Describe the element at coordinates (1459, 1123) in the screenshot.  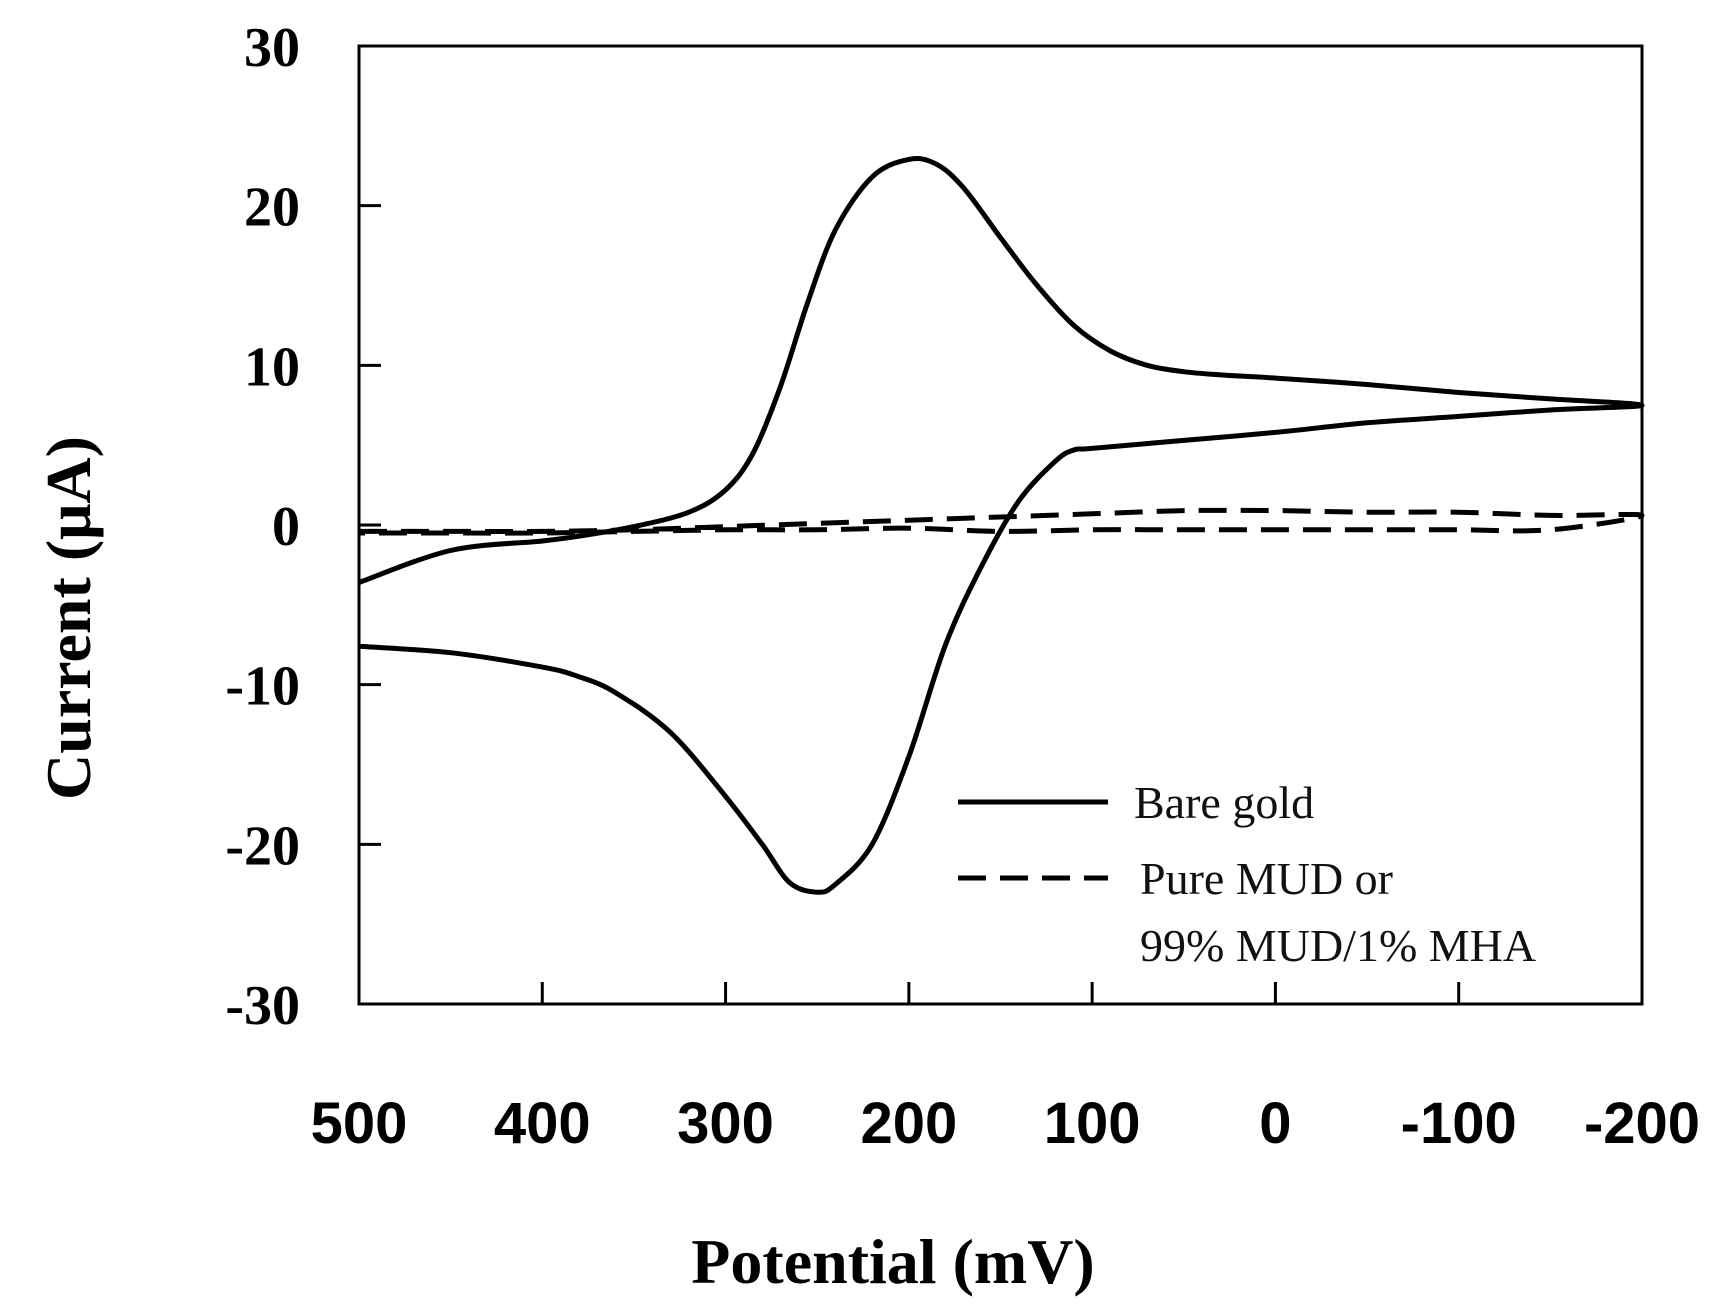
I see `x-tick-label: -100` at that location.